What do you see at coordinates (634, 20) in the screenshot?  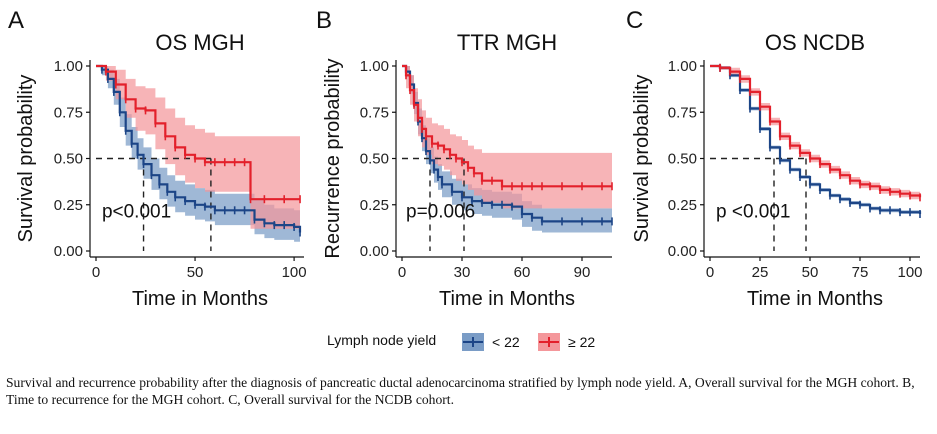 I see `panel-letter: C` at bounding box center [634, 20].